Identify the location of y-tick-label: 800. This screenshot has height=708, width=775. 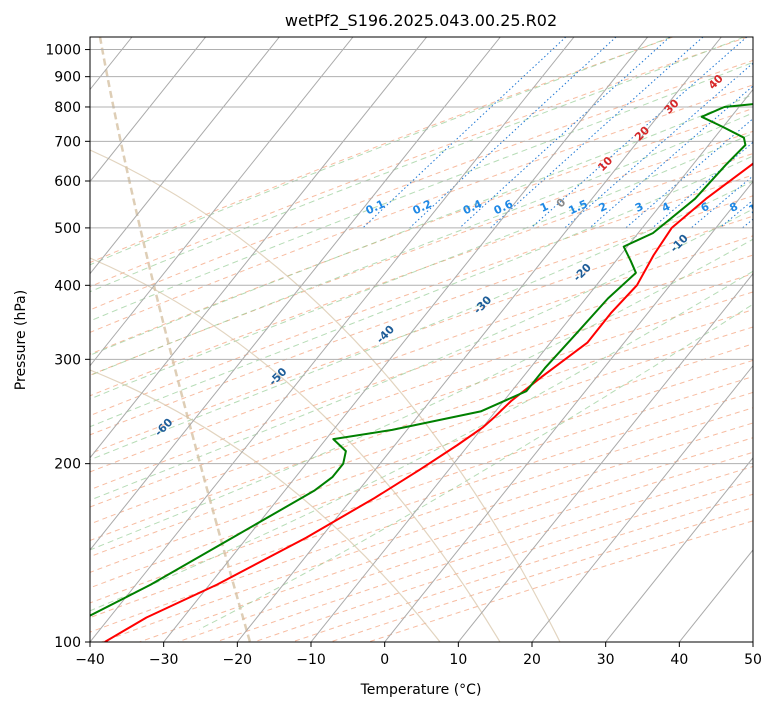
(67, 108).